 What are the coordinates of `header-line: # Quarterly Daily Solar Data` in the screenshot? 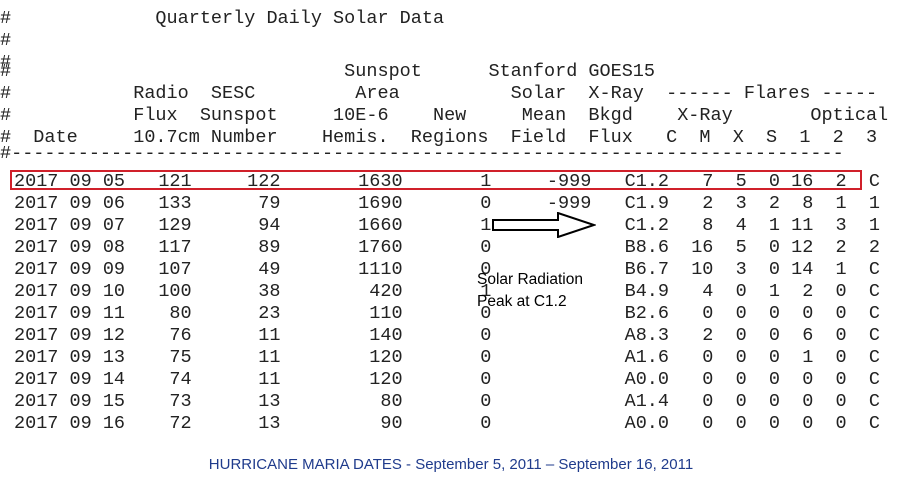 It's located at (222, 18).